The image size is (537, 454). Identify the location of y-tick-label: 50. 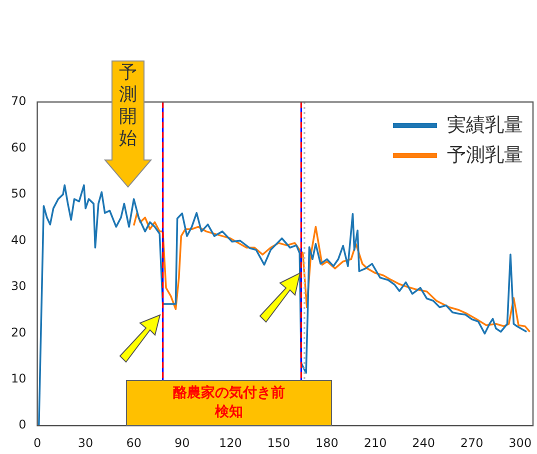
(18, 193).